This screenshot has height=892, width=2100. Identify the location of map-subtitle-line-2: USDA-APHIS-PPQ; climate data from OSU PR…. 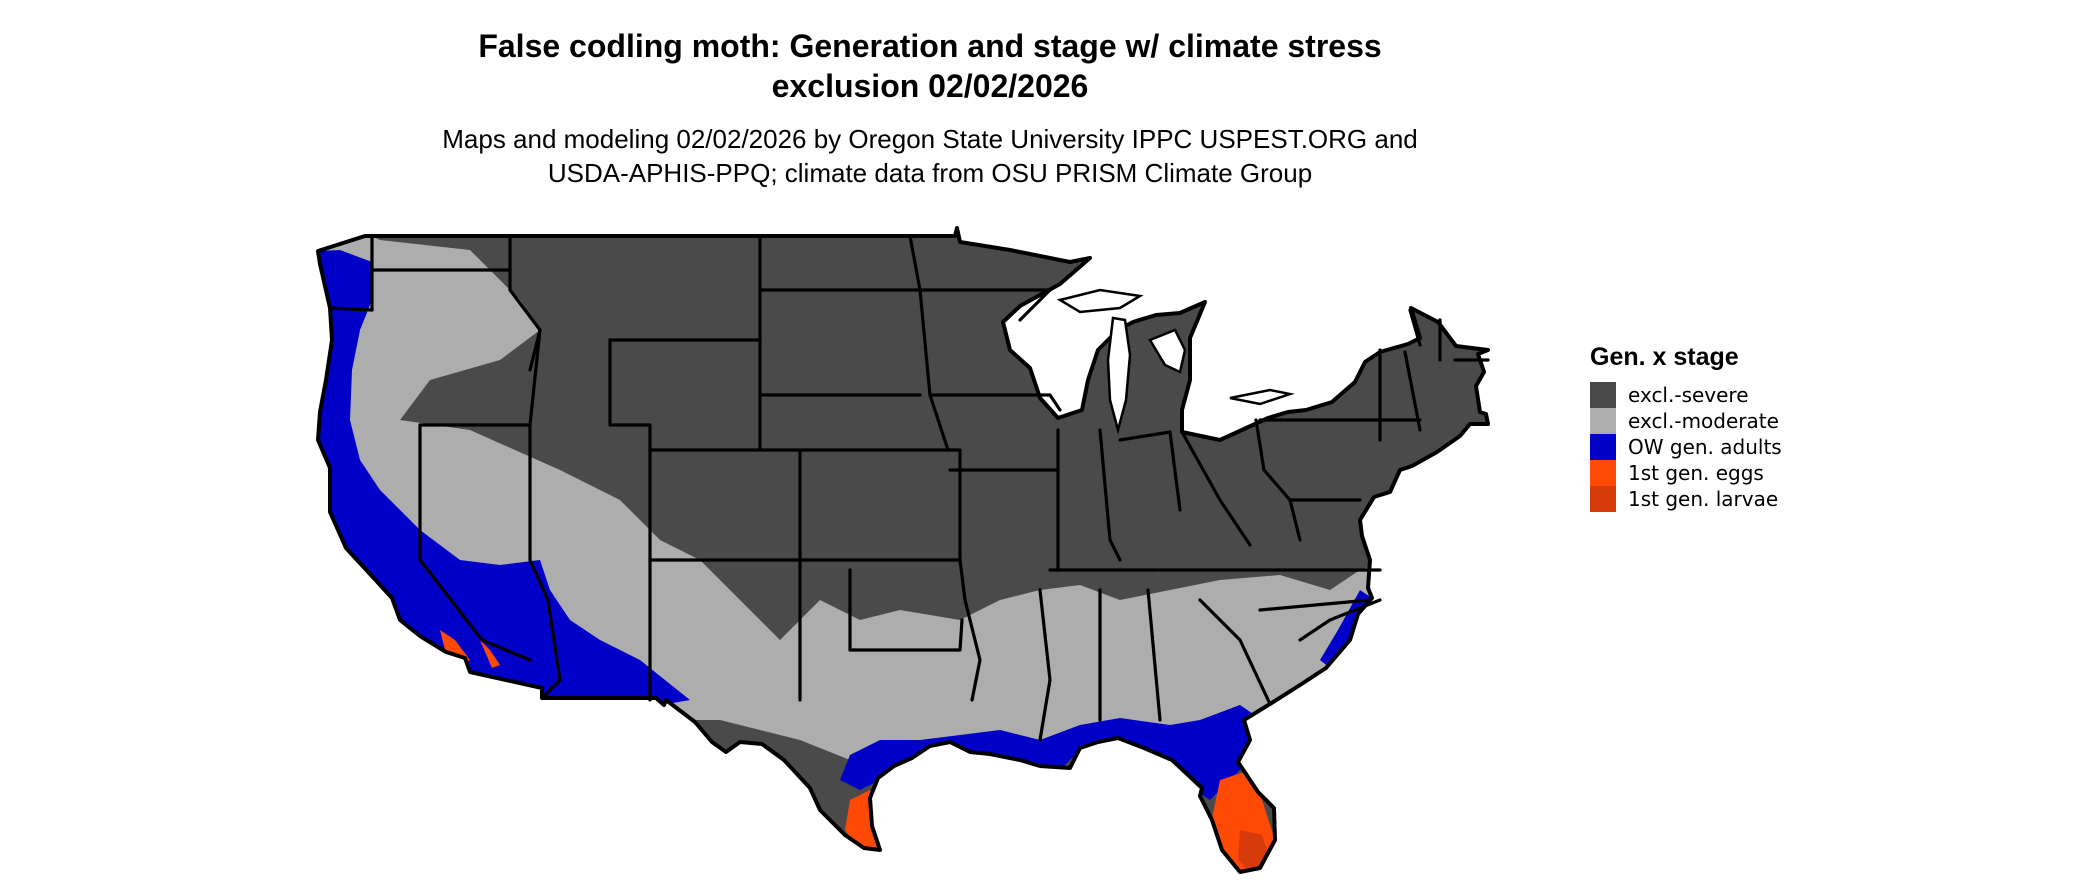
(930, 173).